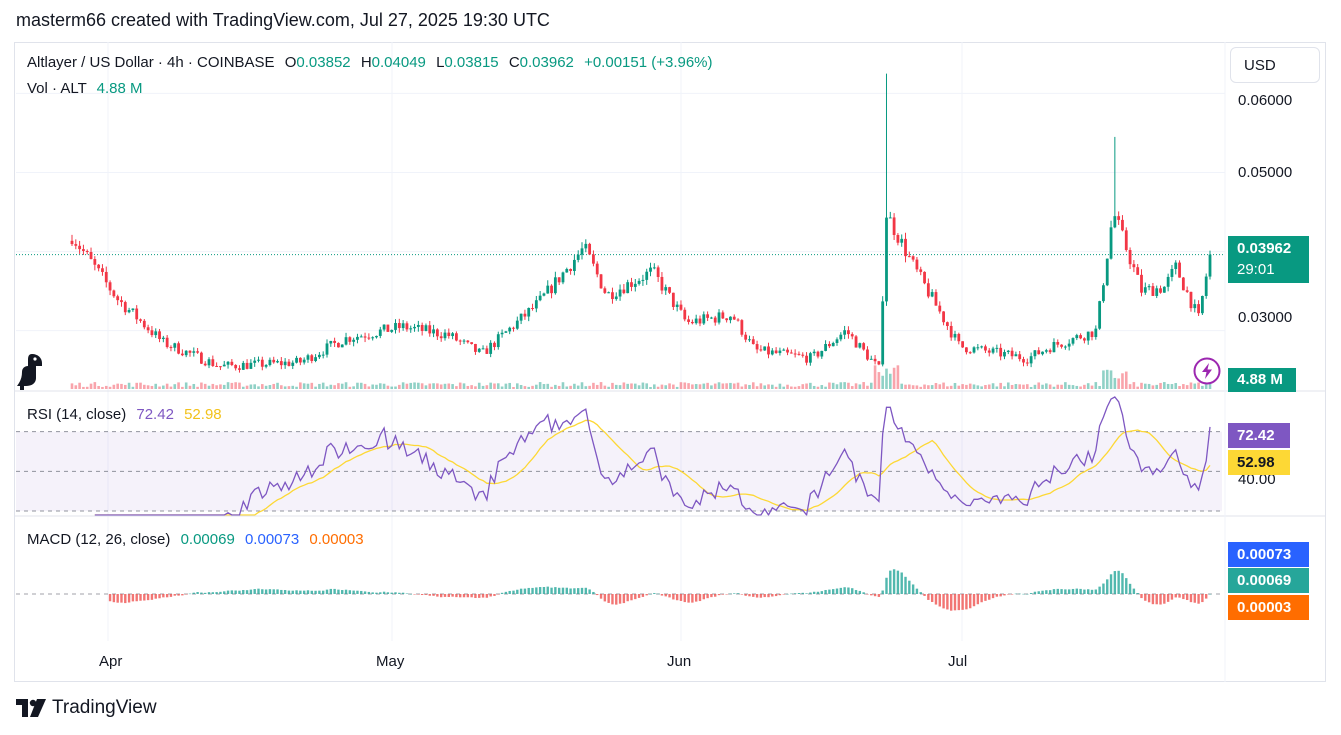 The height and width of the screenshot is (735, 1341). I want to click on macd-label: MACD (12, 26, close), so click(99, 539).